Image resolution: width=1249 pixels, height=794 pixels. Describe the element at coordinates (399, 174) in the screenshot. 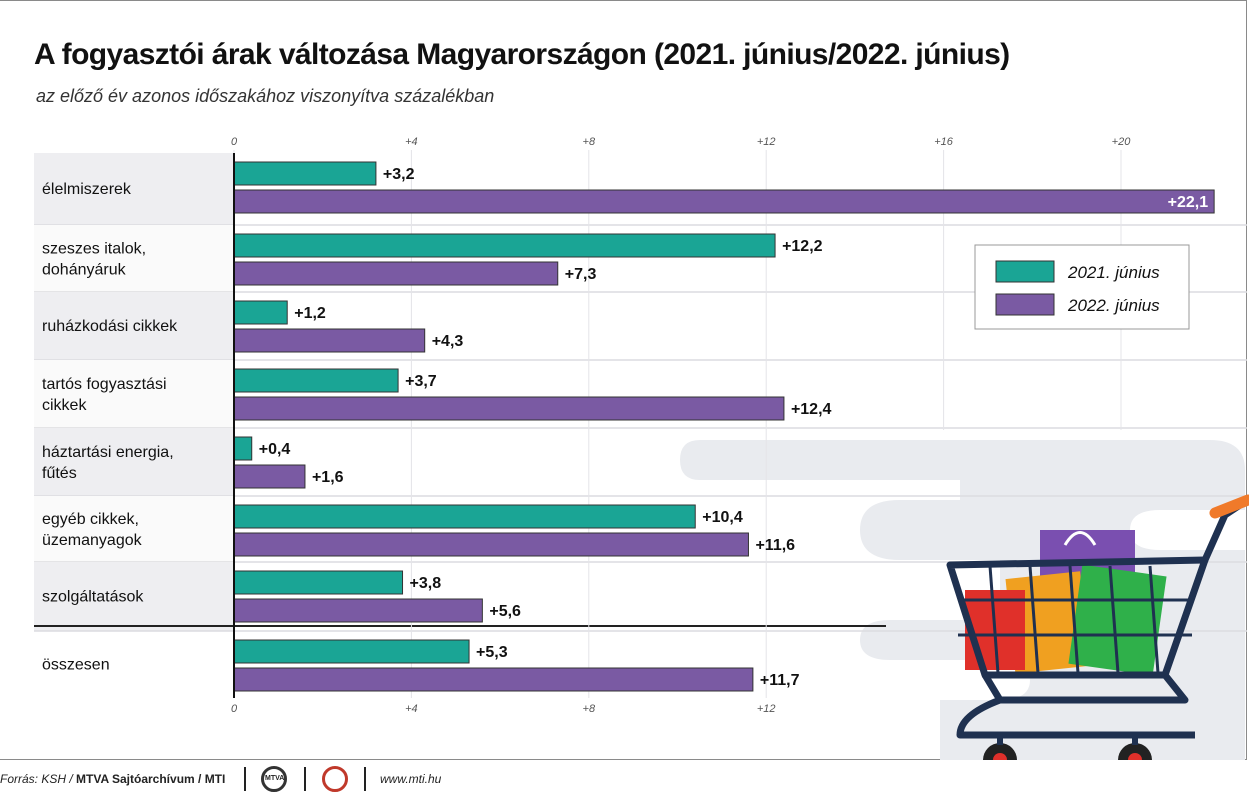

I see `data-label: +3,2` at that location.